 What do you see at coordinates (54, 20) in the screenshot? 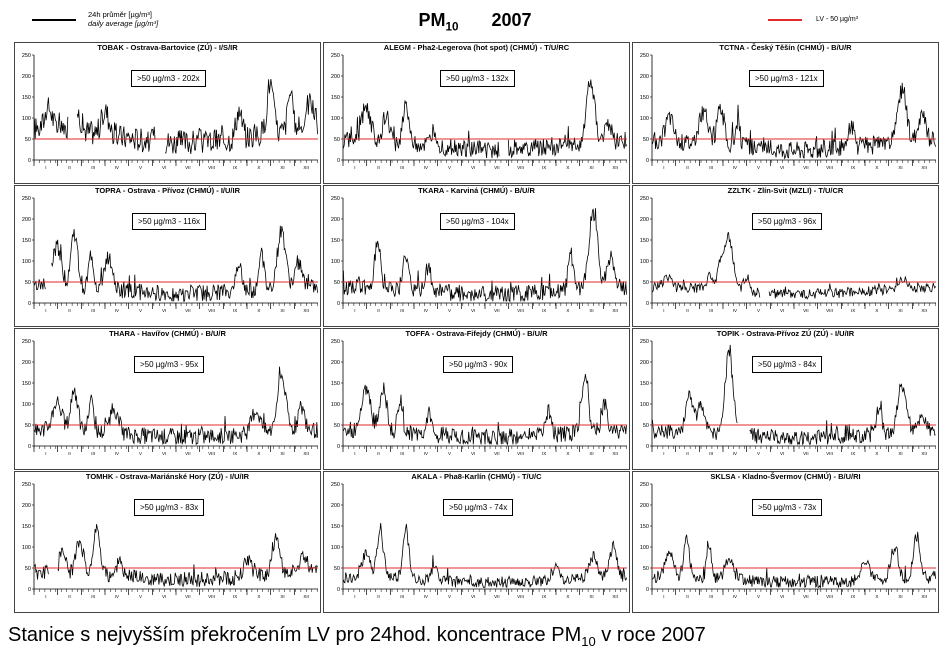
I see `daily-average-swatch` at bounding box center [54, 20].